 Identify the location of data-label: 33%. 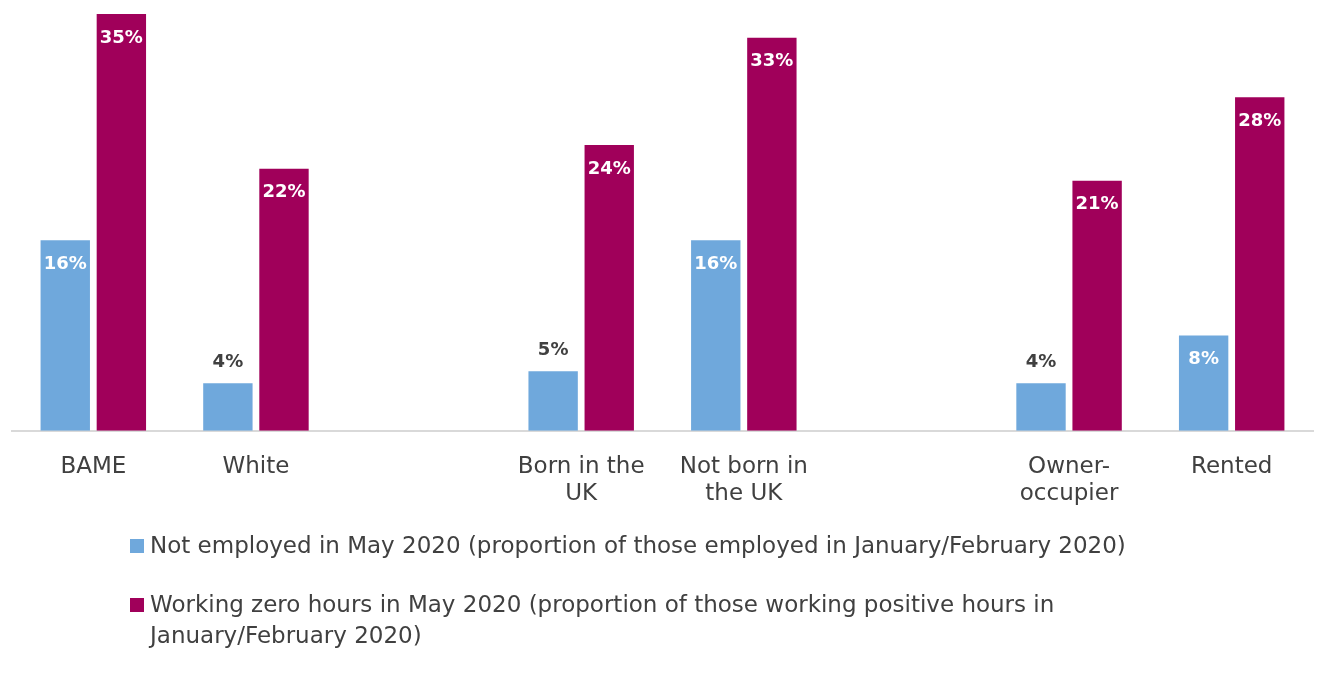
(772, 60).